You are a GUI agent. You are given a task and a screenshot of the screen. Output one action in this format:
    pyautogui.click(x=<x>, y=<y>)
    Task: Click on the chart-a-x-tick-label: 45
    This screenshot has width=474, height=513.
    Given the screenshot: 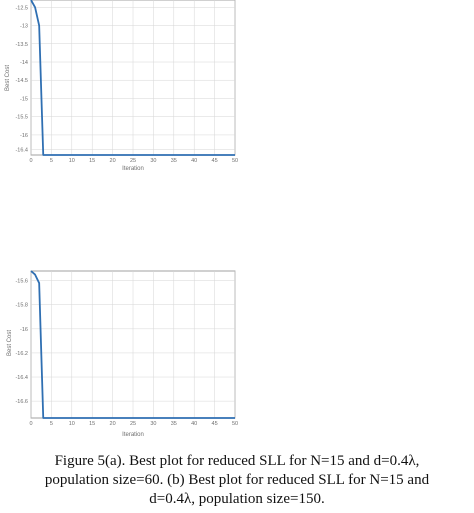 What is the action you would take?
    pyautogui.click(x=215, y=161)
    